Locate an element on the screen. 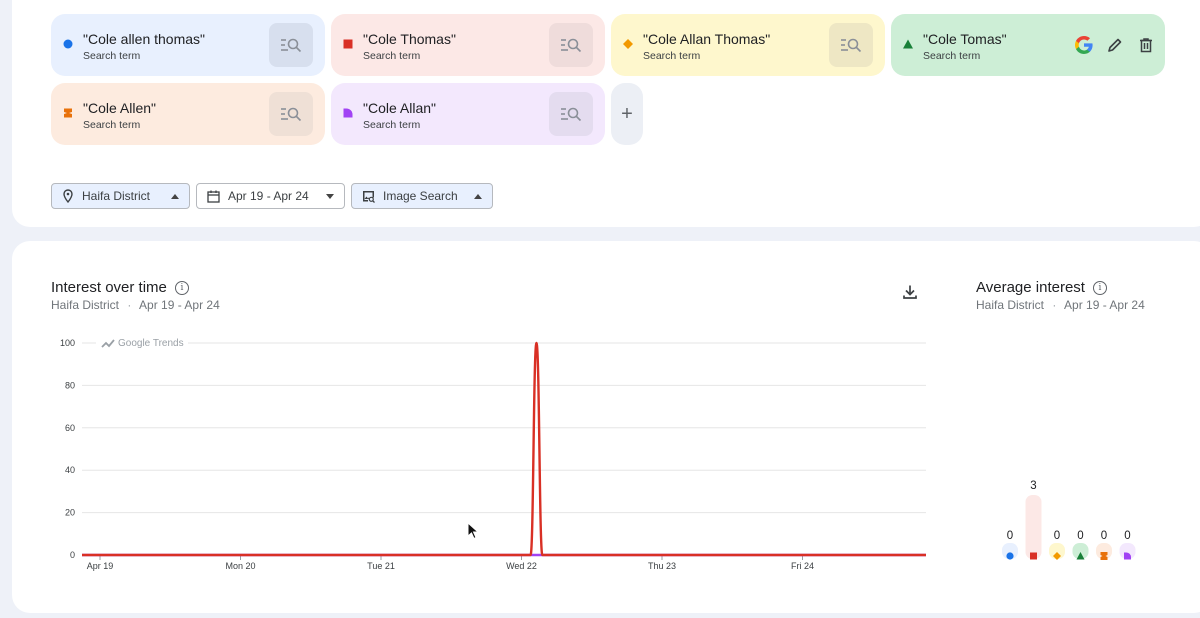  triangle-icon is located at coordinates (908, 44).